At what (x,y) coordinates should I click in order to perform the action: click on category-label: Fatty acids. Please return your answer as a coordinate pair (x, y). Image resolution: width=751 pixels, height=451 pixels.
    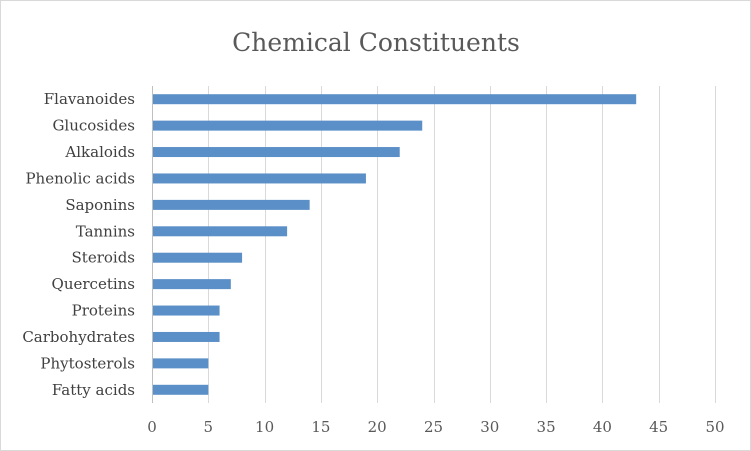
    Looking at the image, I should click on (93, 390).